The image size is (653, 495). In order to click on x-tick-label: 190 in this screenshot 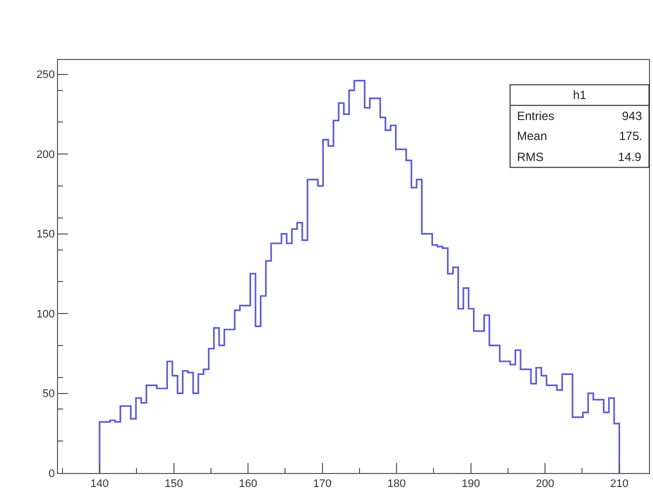, I will do `click(471, 484)`.